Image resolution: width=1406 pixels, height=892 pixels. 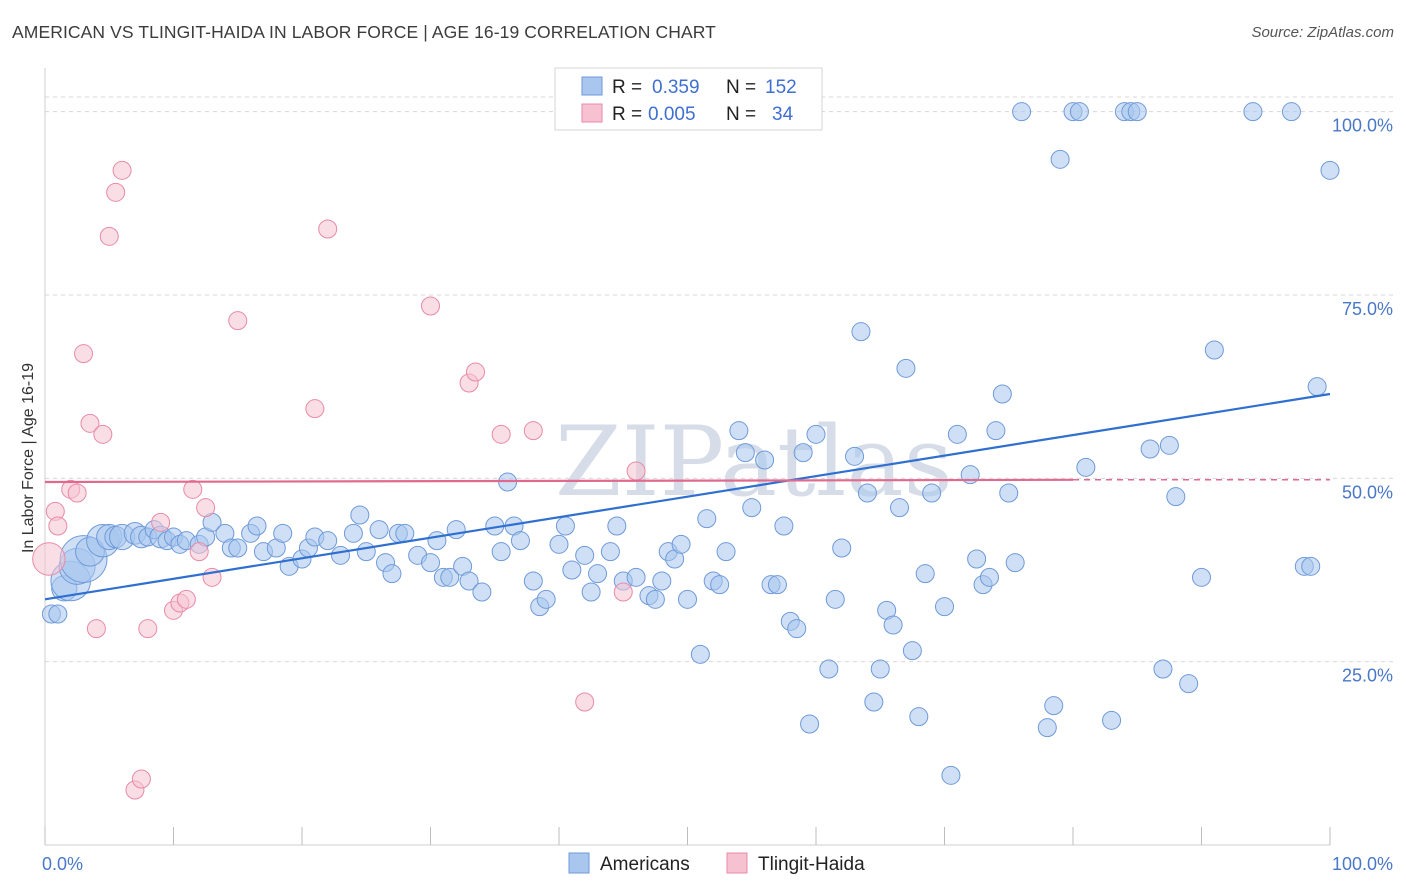 What do you see at coordinates (741, 114) in the screenshot?
I see `legend-tlingit-n-label: N =` at bounding box center [741, 114].